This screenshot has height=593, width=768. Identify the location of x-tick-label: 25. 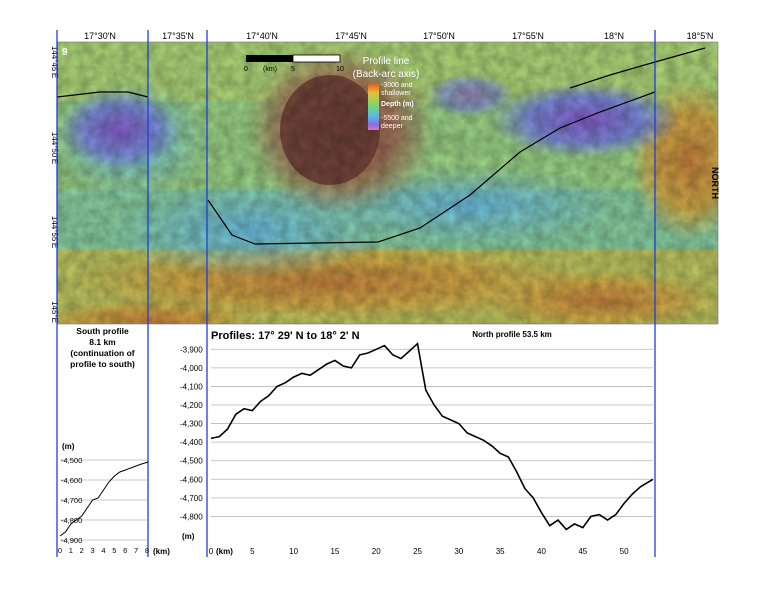
(417, 551).